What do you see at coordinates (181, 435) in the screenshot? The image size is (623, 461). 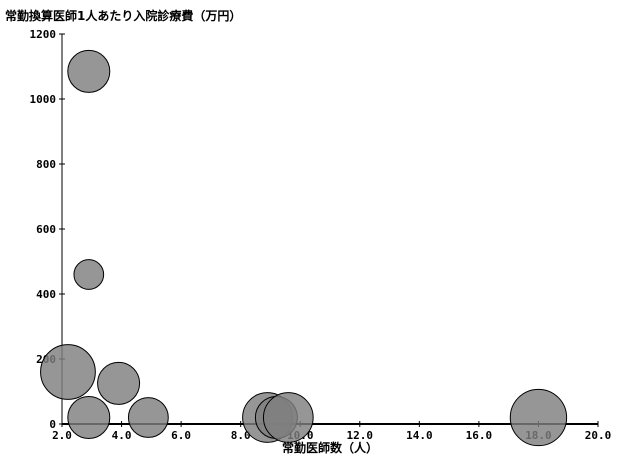 I see `x-tick-label: 6.0` at bounding box center [181, 435].